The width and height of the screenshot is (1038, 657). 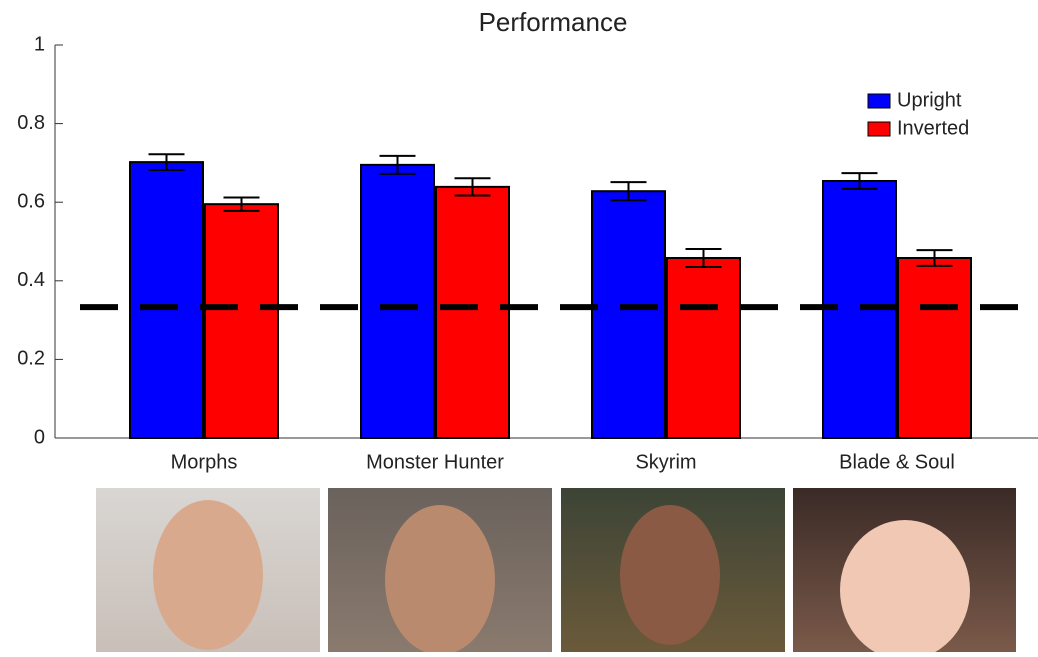 I want to click on y-tick-label: 1, so click(x=39, y=44).